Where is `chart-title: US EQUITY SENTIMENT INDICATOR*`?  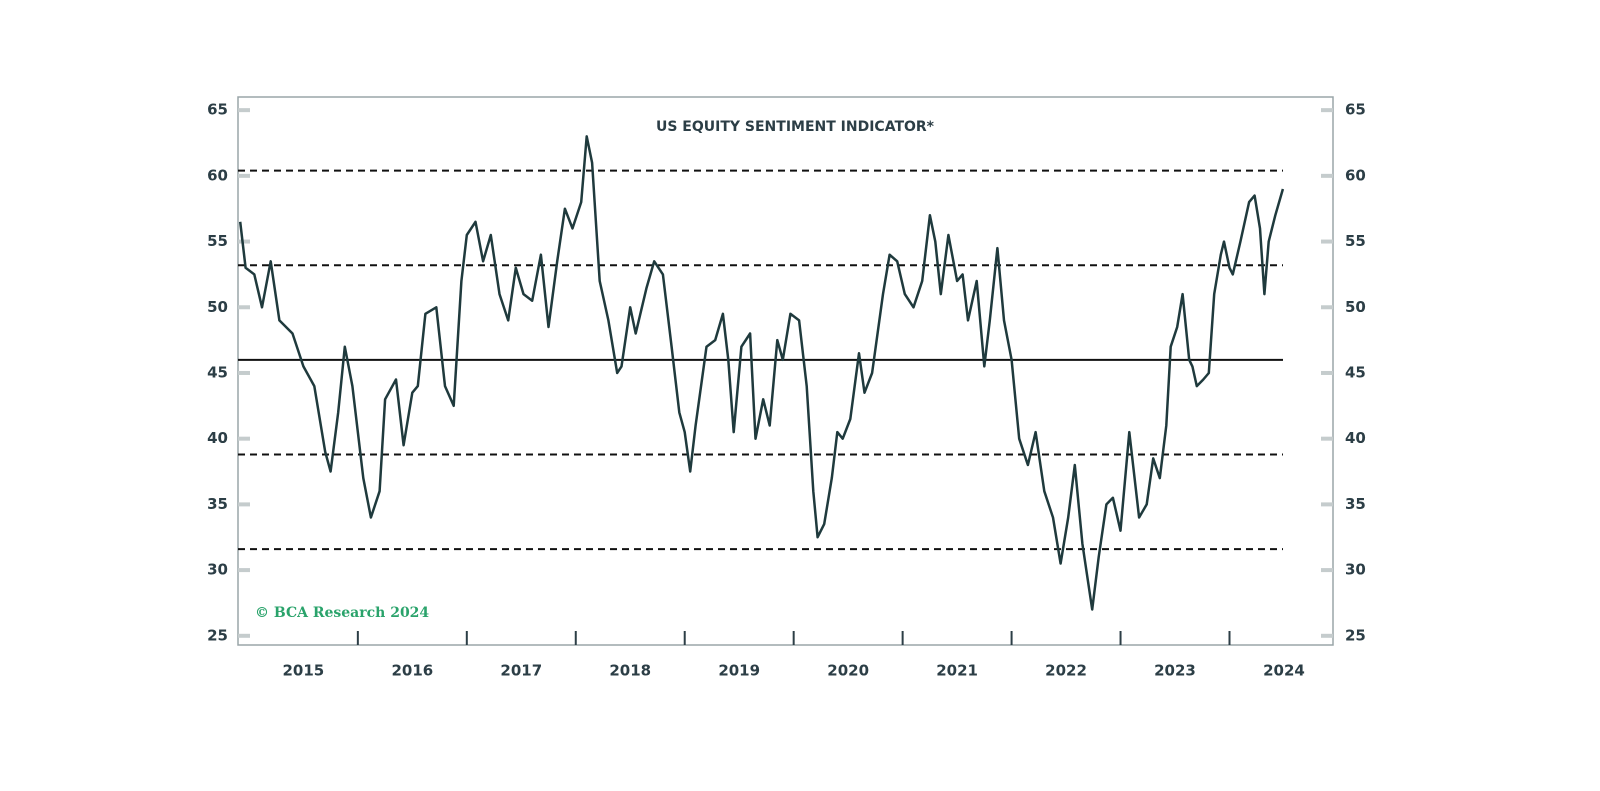 chart-title: US EQUITY SENTIMENT INDICATOR* is located at coordinates (795, 127).